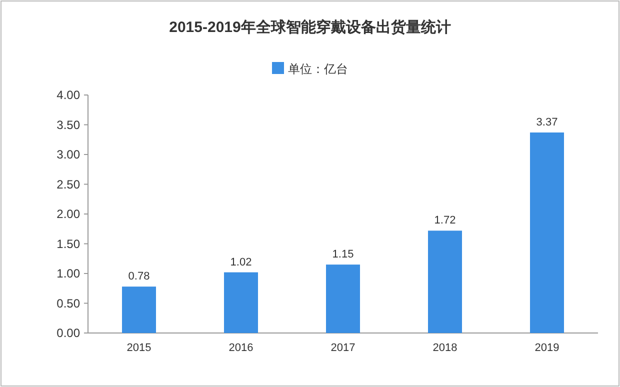 Image resolution: width=620 pixels, height=387 pixels. I want to click on y-tick-label: 2.00, so click(68, 214).